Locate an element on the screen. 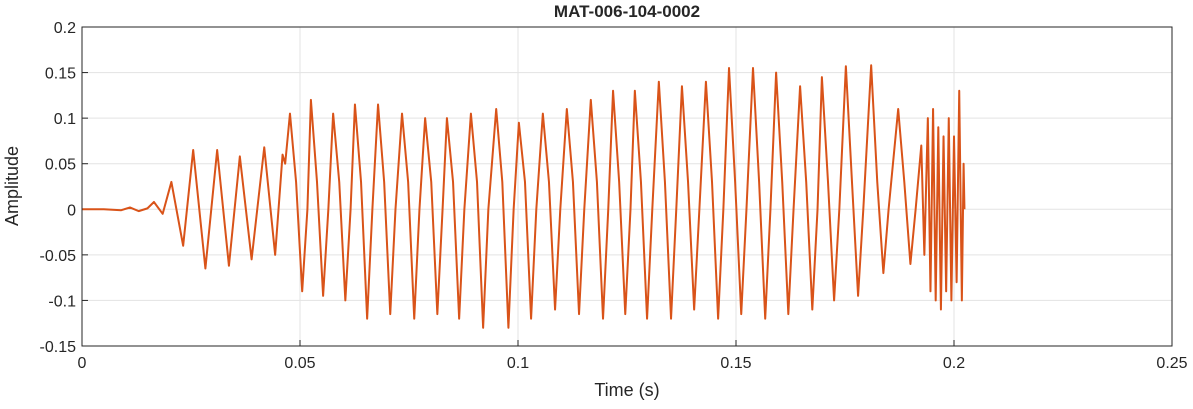 The height and width of the screenshot is (409, 1193). x-tick-label: 0 is located at coordinates (82, 363).